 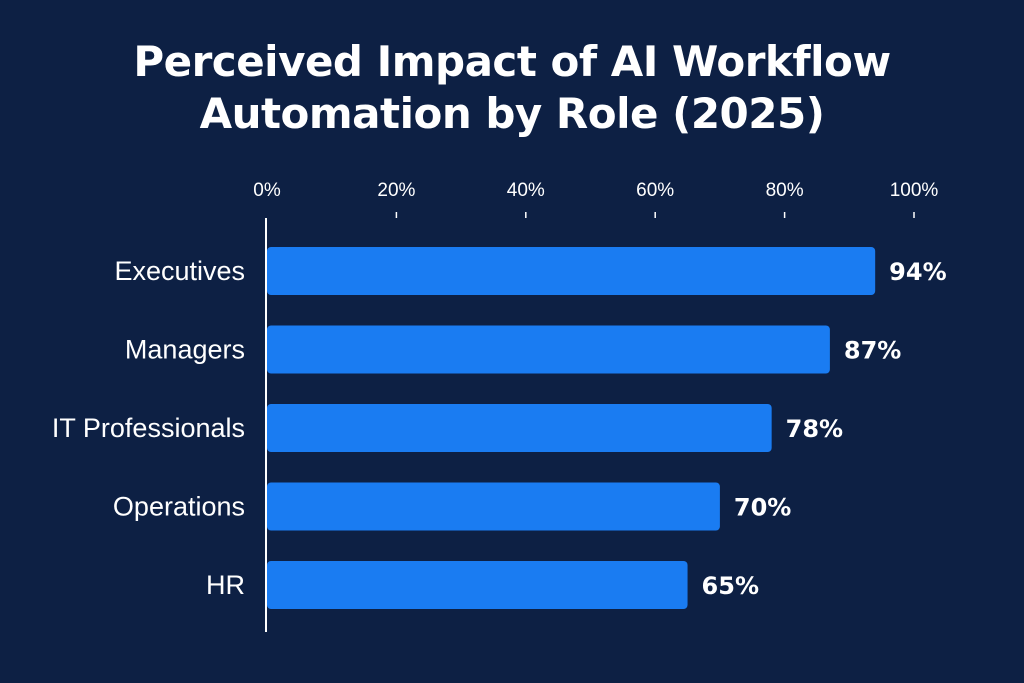 What do you see at coordinates (917, 272) in the screenshot?
I see `value-label: 94%` at bounding box center [917, 272].